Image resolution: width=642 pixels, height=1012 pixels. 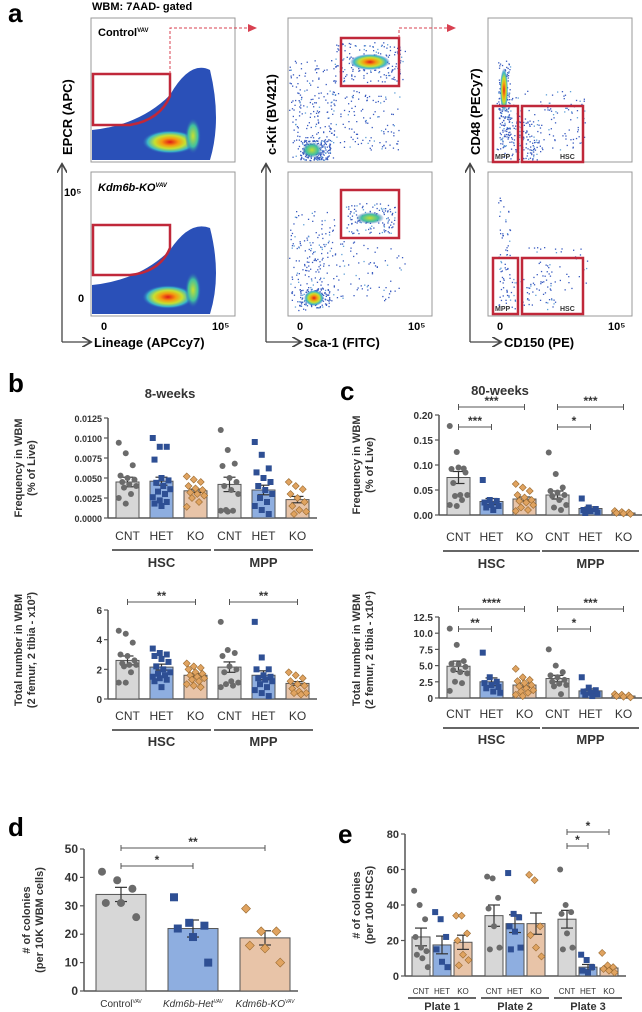 What do you see at coordinates (492, 739) in the screenshot?
I see `group-label: HSC` at bounding box center [492, 739].